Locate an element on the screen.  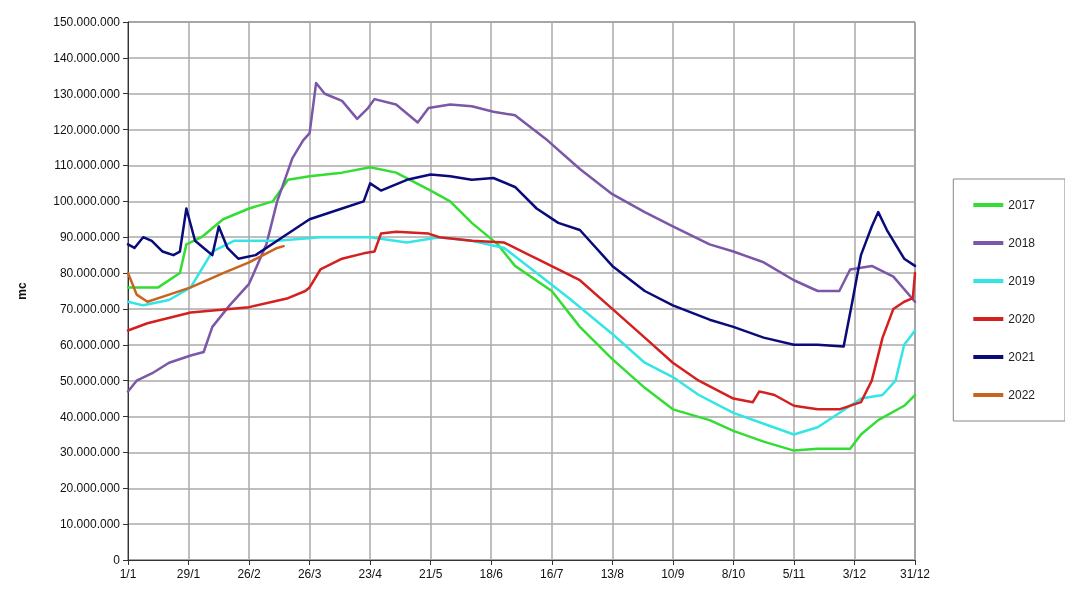
legend-label: 2019 is located at coordinates (1022, 281).